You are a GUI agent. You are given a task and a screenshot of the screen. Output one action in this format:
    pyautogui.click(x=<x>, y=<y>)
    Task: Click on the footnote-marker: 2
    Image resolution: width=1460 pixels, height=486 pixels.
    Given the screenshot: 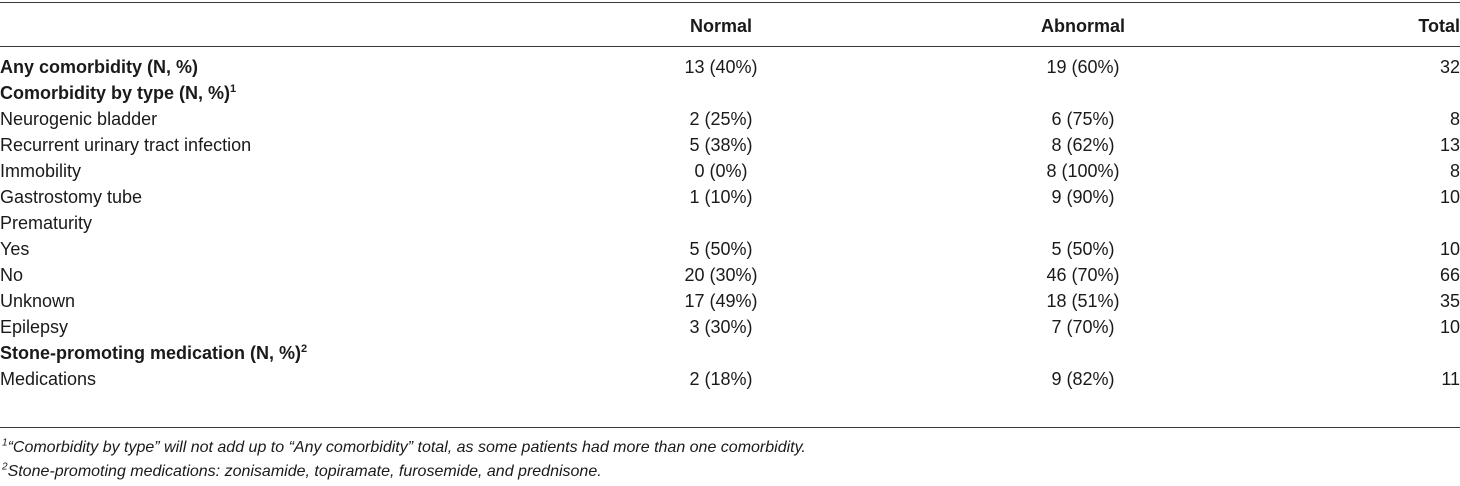 What is the action you would take?
    pyautogui.click(x=5, y=467)
    